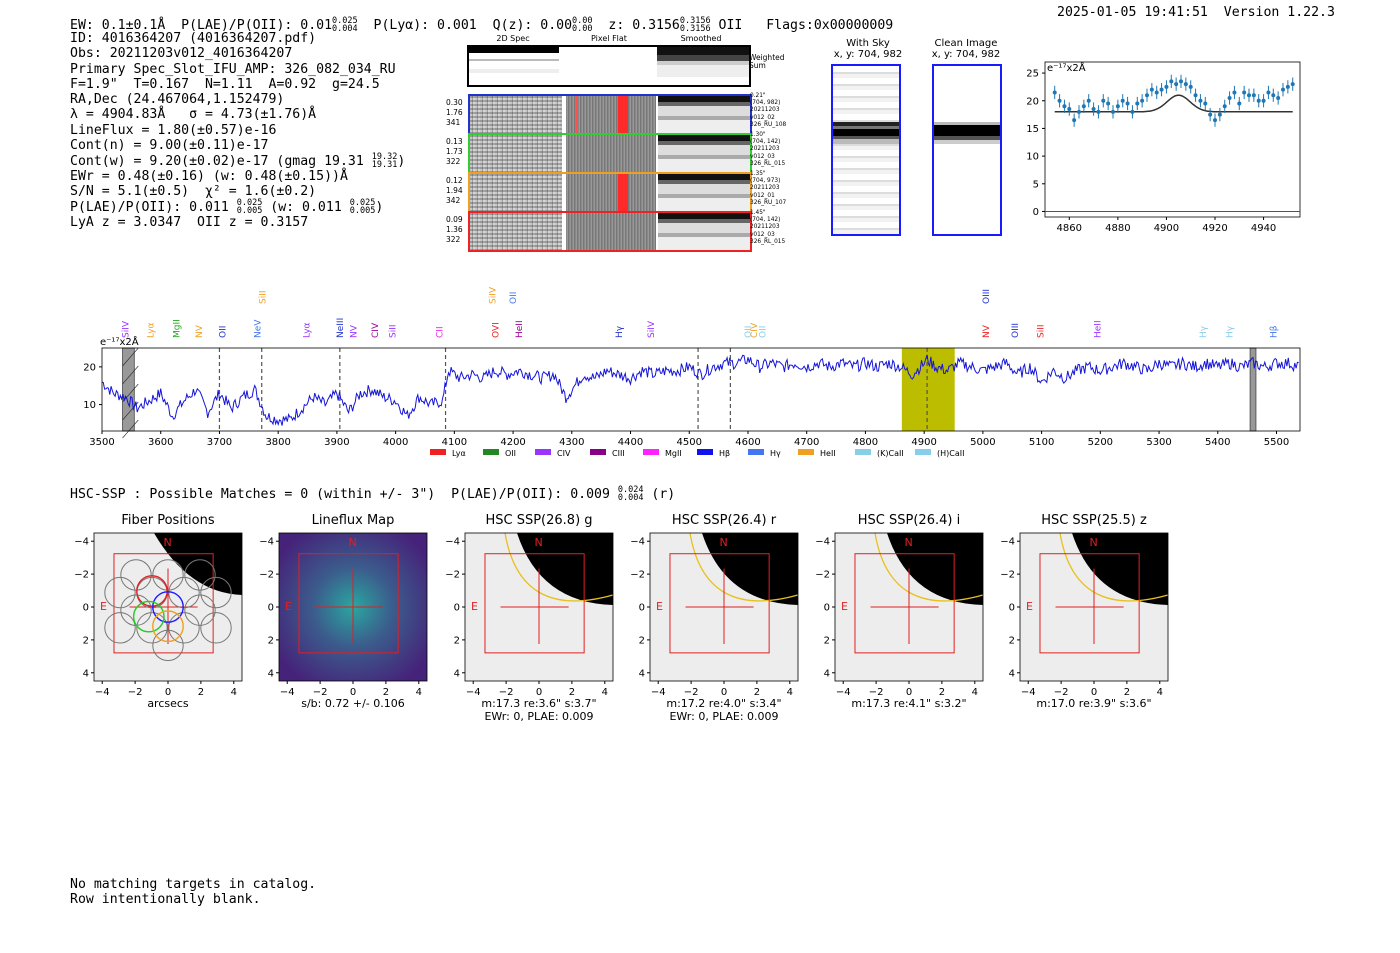  What do you see at coordinates (1117, 227) in the screenshot?
I see `zoom-xtick-label: 4880` at bounding box center [1117, 227].